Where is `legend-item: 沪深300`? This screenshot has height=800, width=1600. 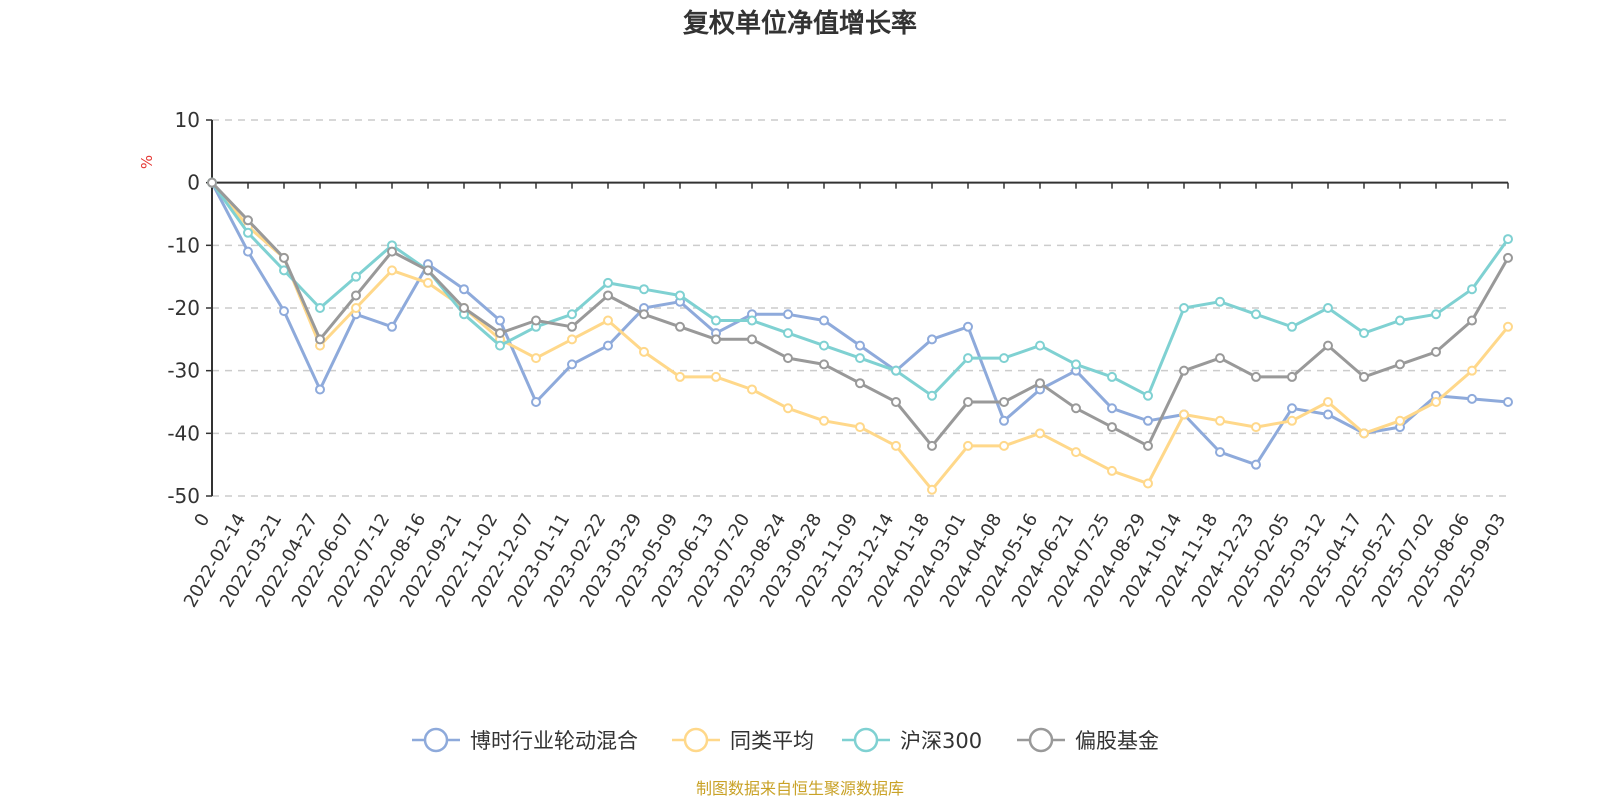 legend-item: 沪深300 is located at coordinates (912, 740).